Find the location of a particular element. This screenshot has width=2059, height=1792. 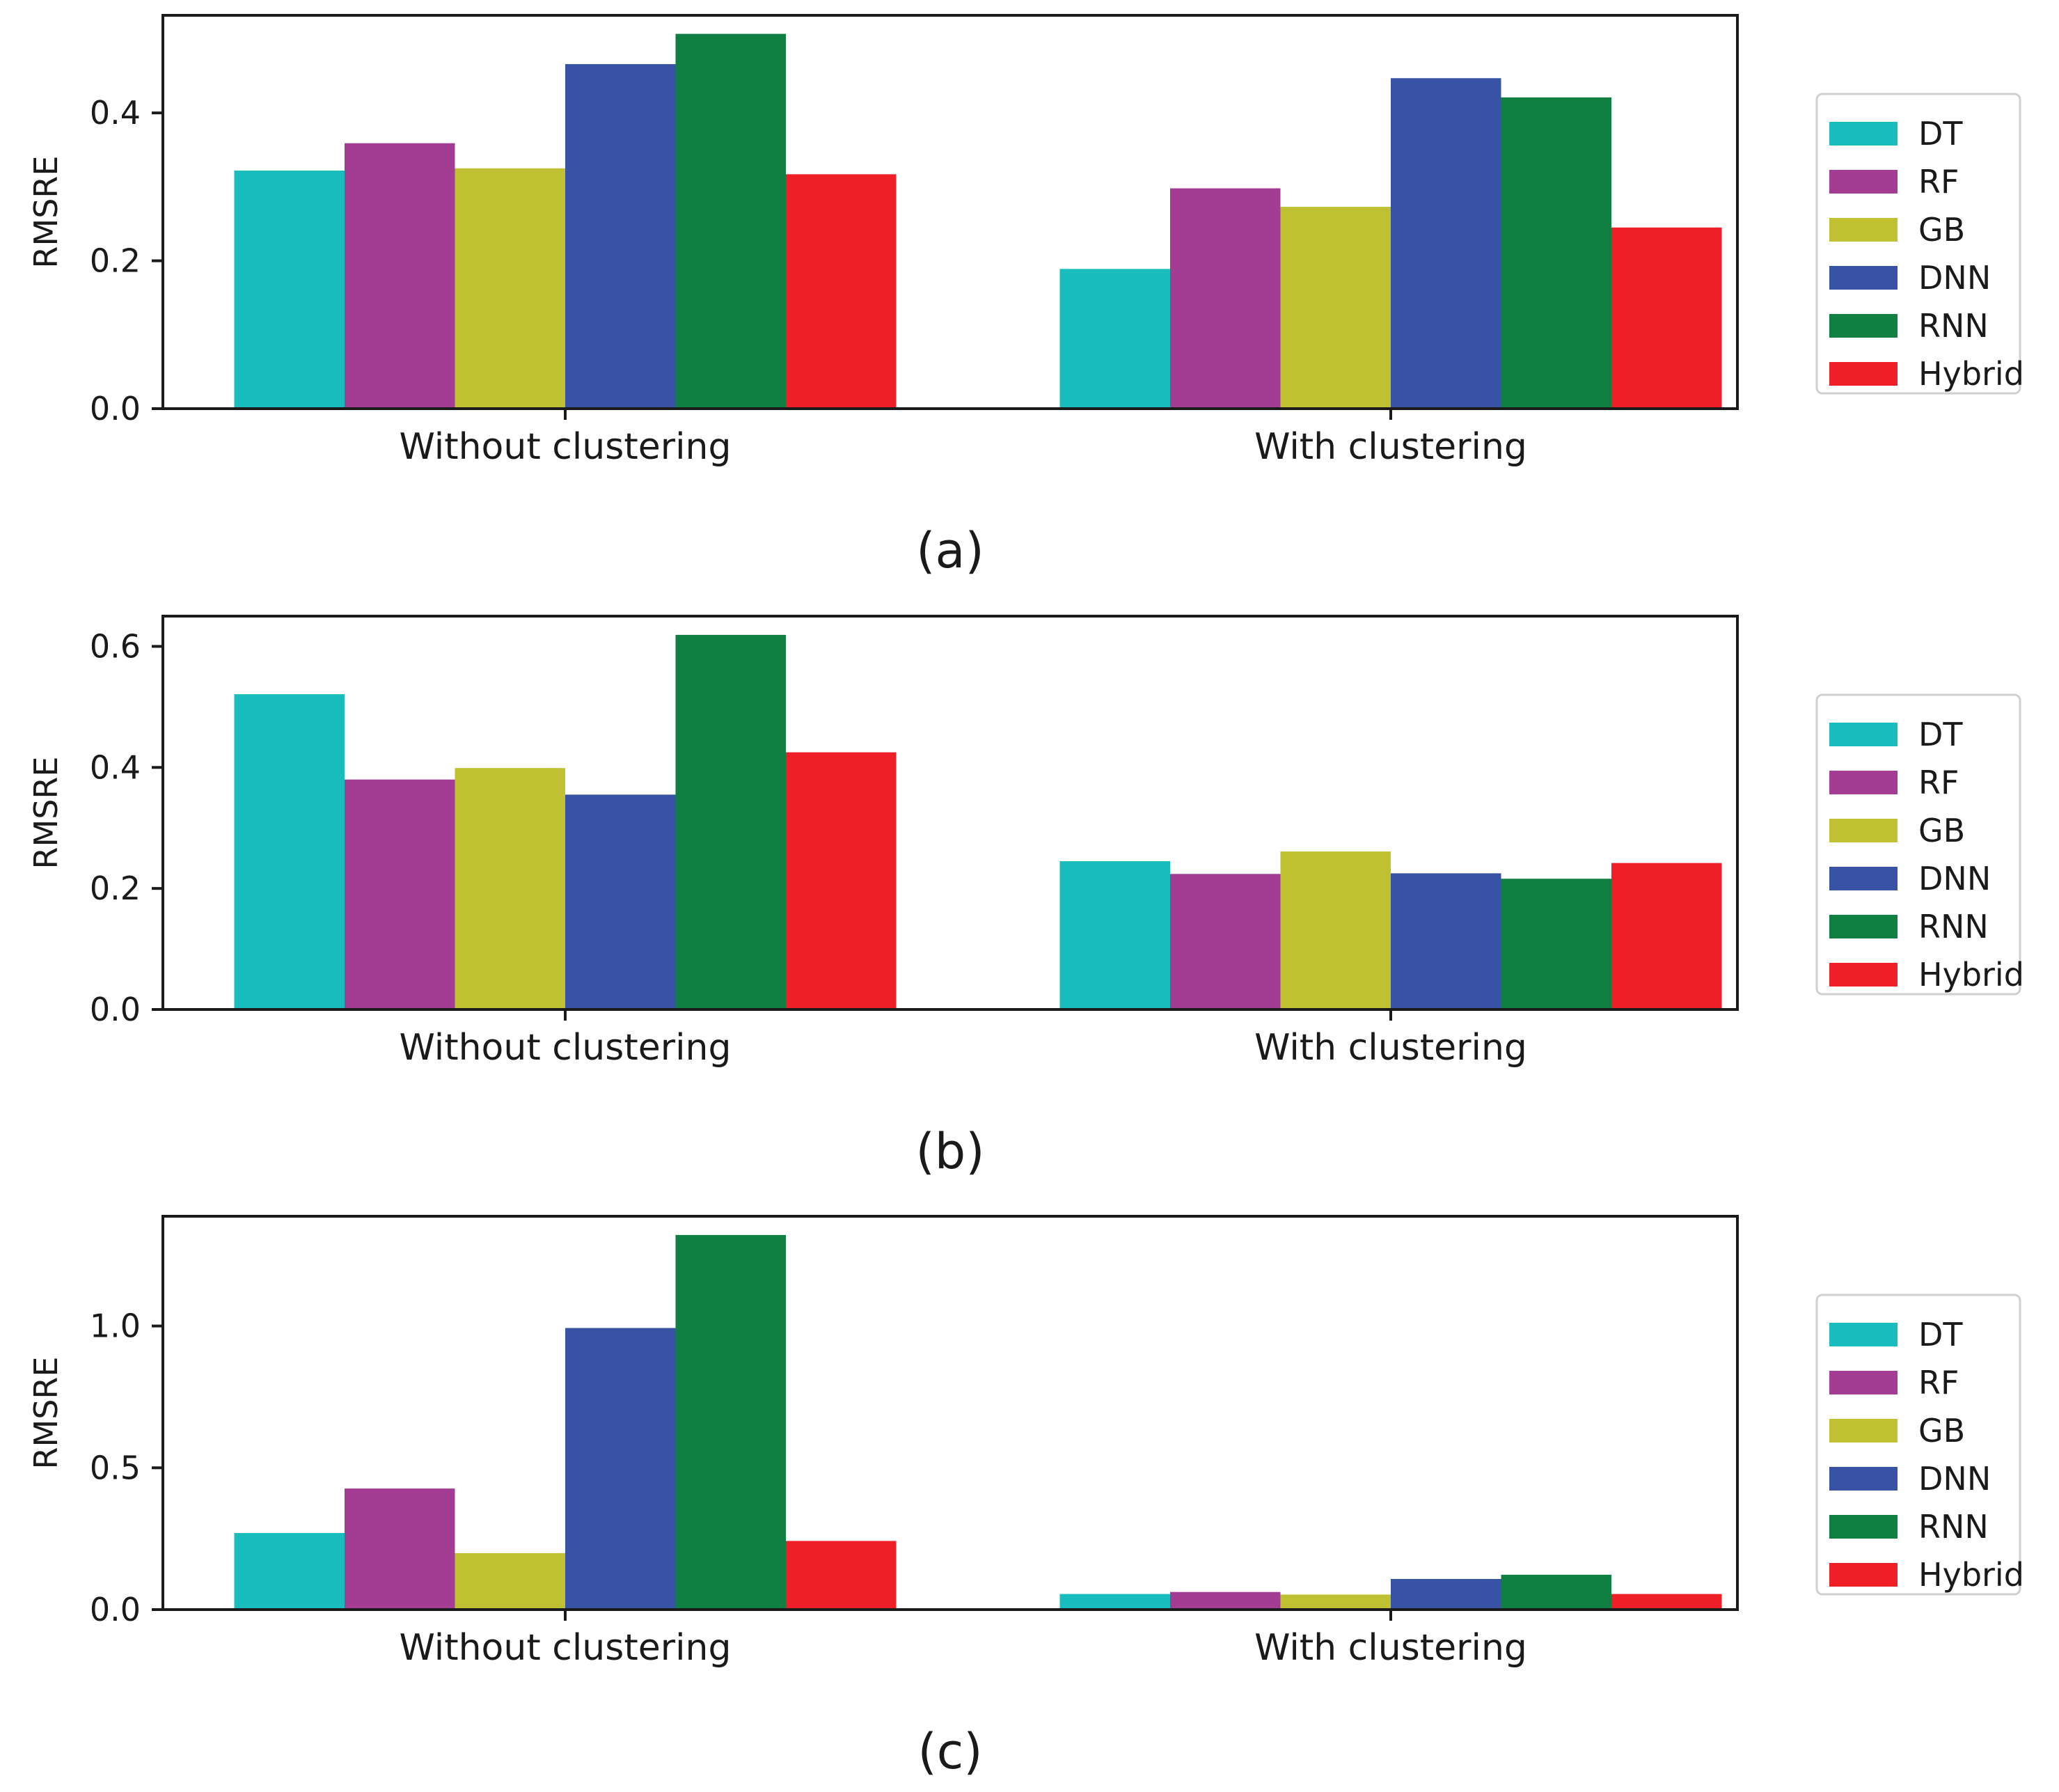

panel-label: (c) is located at coordinates (949, 1752).